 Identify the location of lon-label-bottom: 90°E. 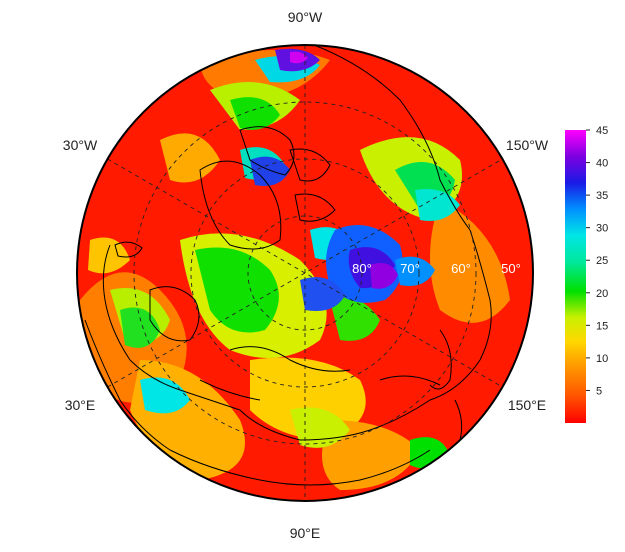
(305, 533).